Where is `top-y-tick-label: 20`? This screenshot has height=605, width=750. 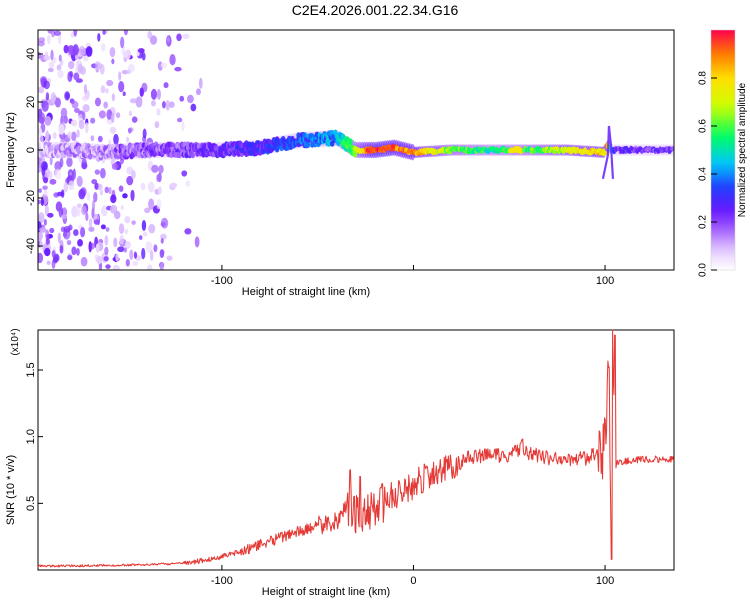
top-y-tick-label: 20 is located at coordinates (31, 102).